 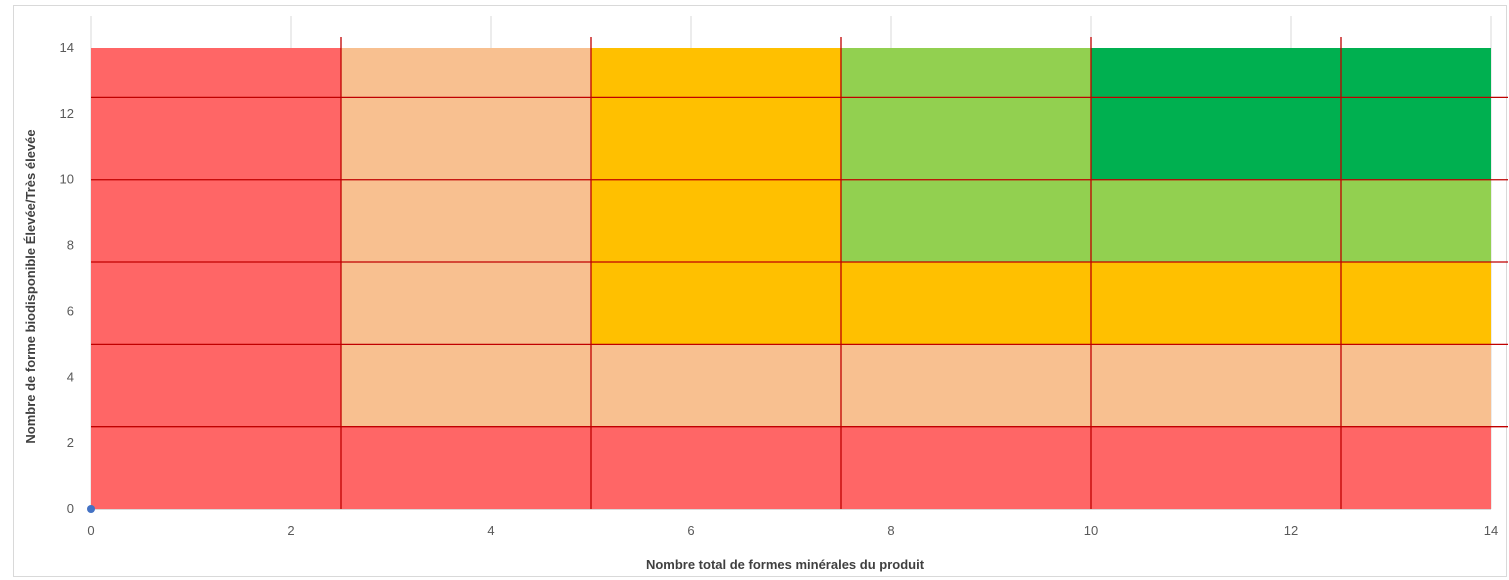 I want to click on x-tick-labels: 0 2 4 6 8 10 12 14, so click(x=792, y=530).